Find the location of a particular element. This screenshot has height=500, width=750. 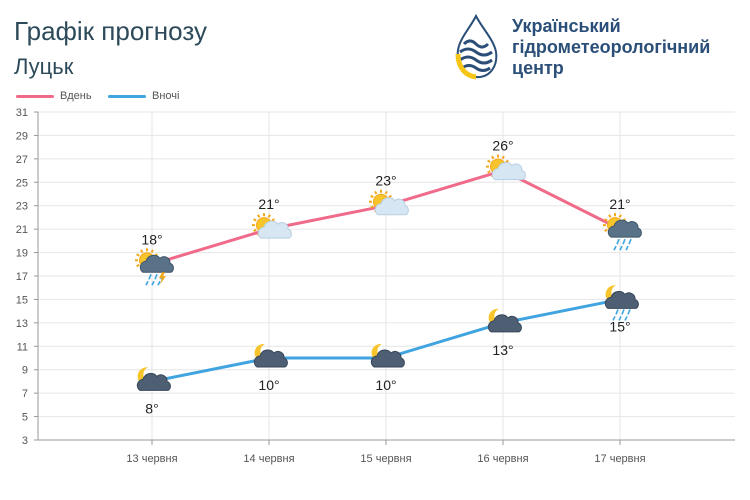

x-tick-label: 14 червня is located at coordinates (268, 459).